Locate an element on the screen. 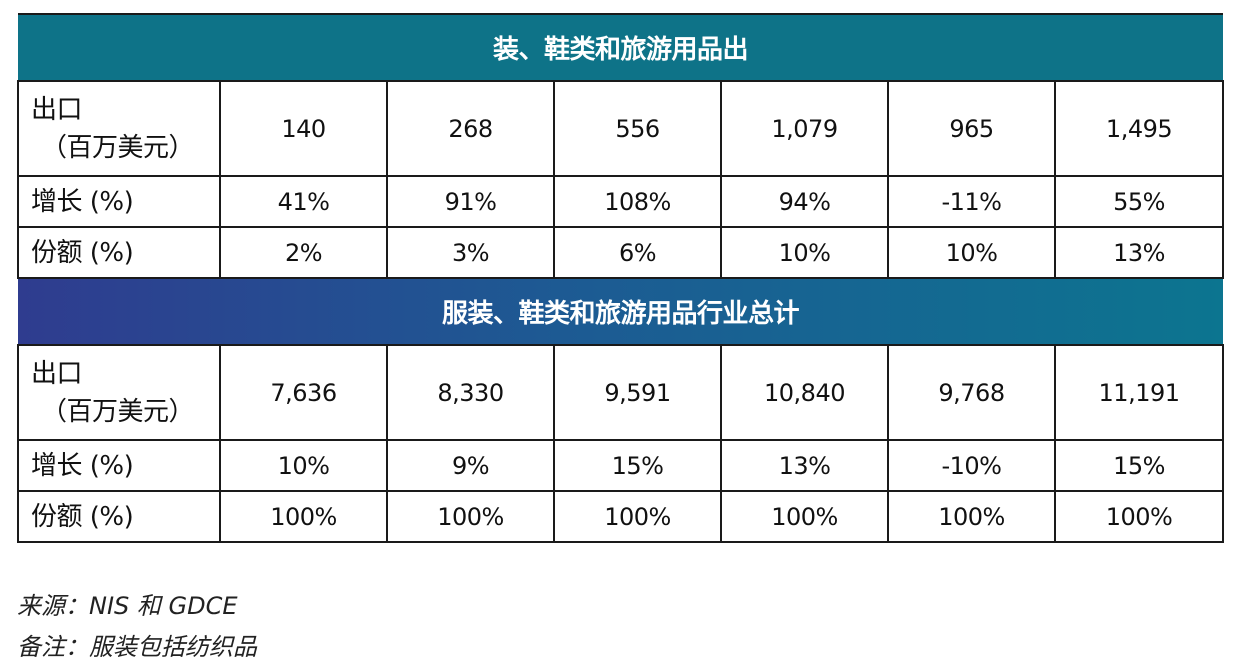  table-cell: 41% is located at coordinates (303, 201).